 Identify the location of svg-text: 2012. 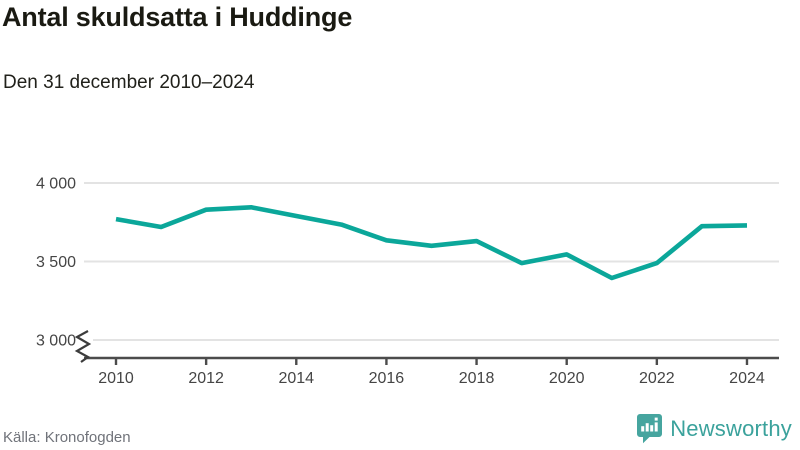
(206, 378).